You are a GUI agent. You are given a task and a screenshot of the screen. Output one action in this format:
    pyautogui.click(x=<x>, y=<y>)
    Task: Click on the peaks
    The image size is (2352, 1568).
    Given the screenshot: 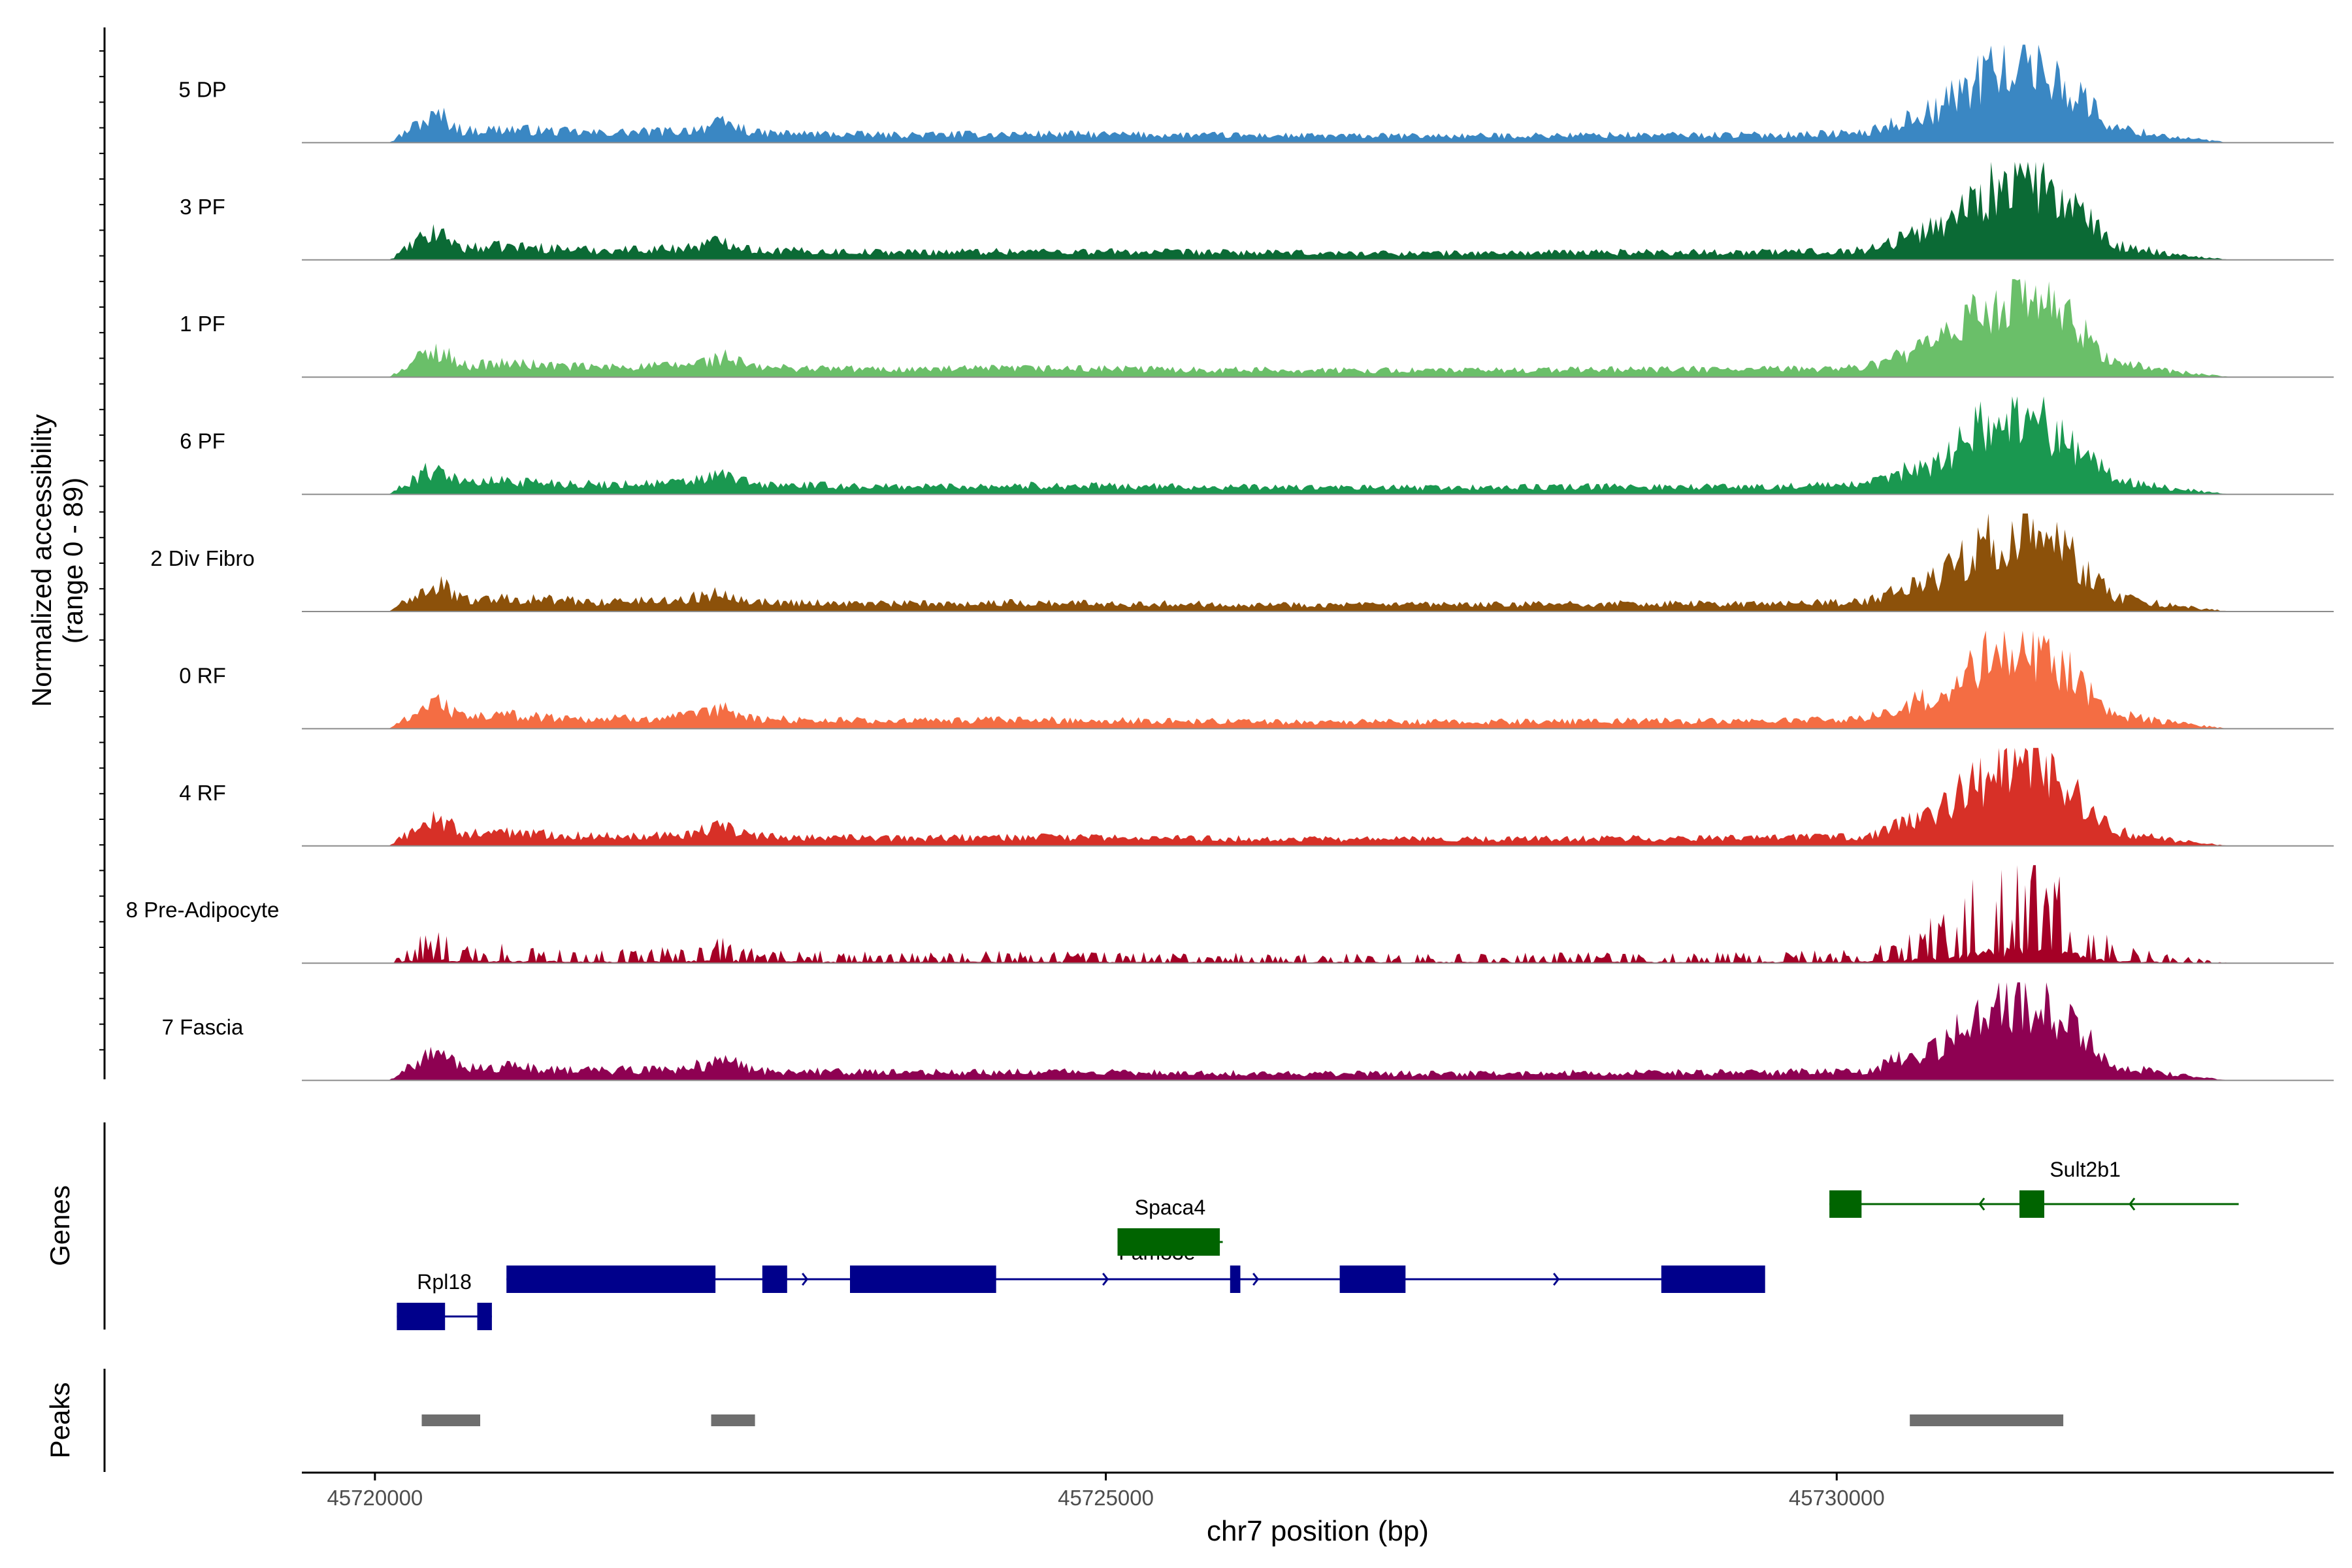 What is the action you would take?
    pyautogui.click(x=1242, y=1420)
    